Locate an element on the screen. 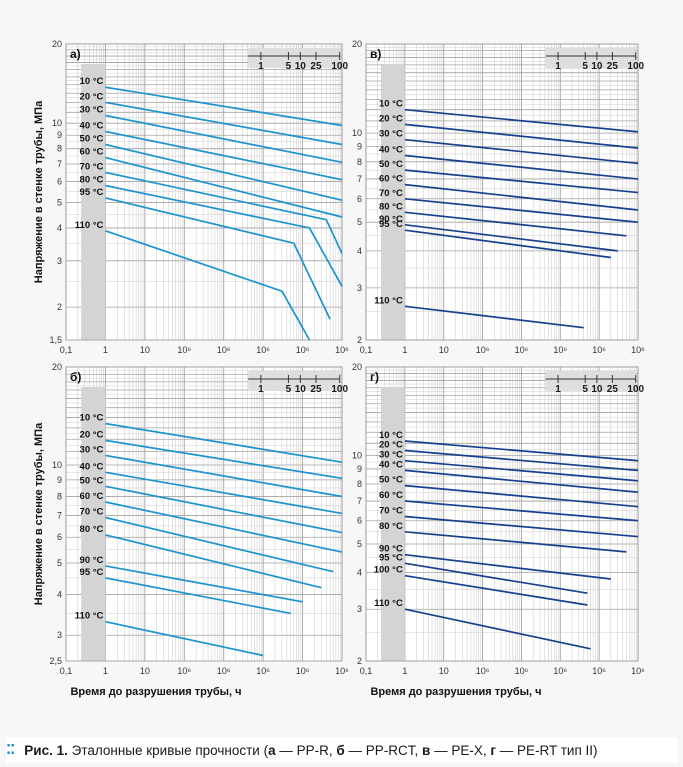 The width and height of the screenshot is (683, 767). series-label: 70 °C is located at coordinates (92, 166).